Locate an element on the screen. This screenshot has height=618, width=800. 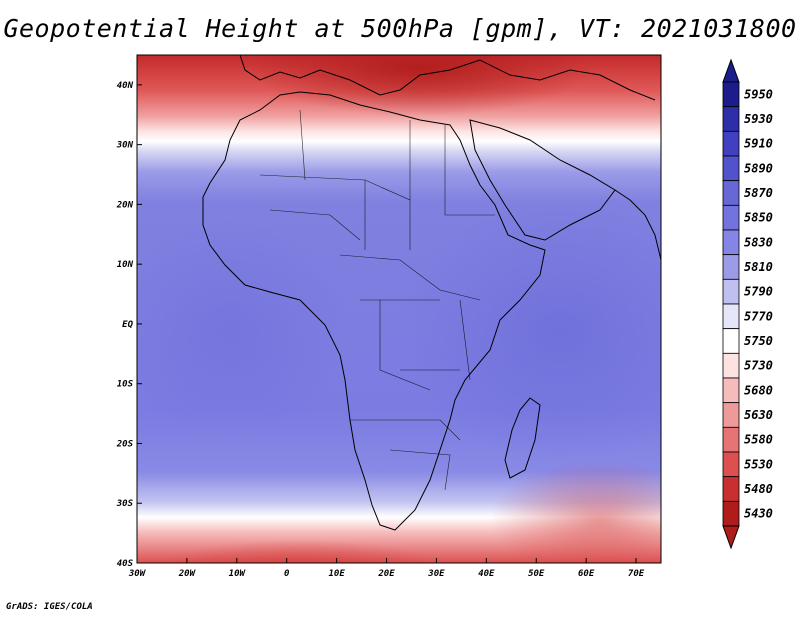
lon-tick-label: 70E is located at coordinates (636, 574).